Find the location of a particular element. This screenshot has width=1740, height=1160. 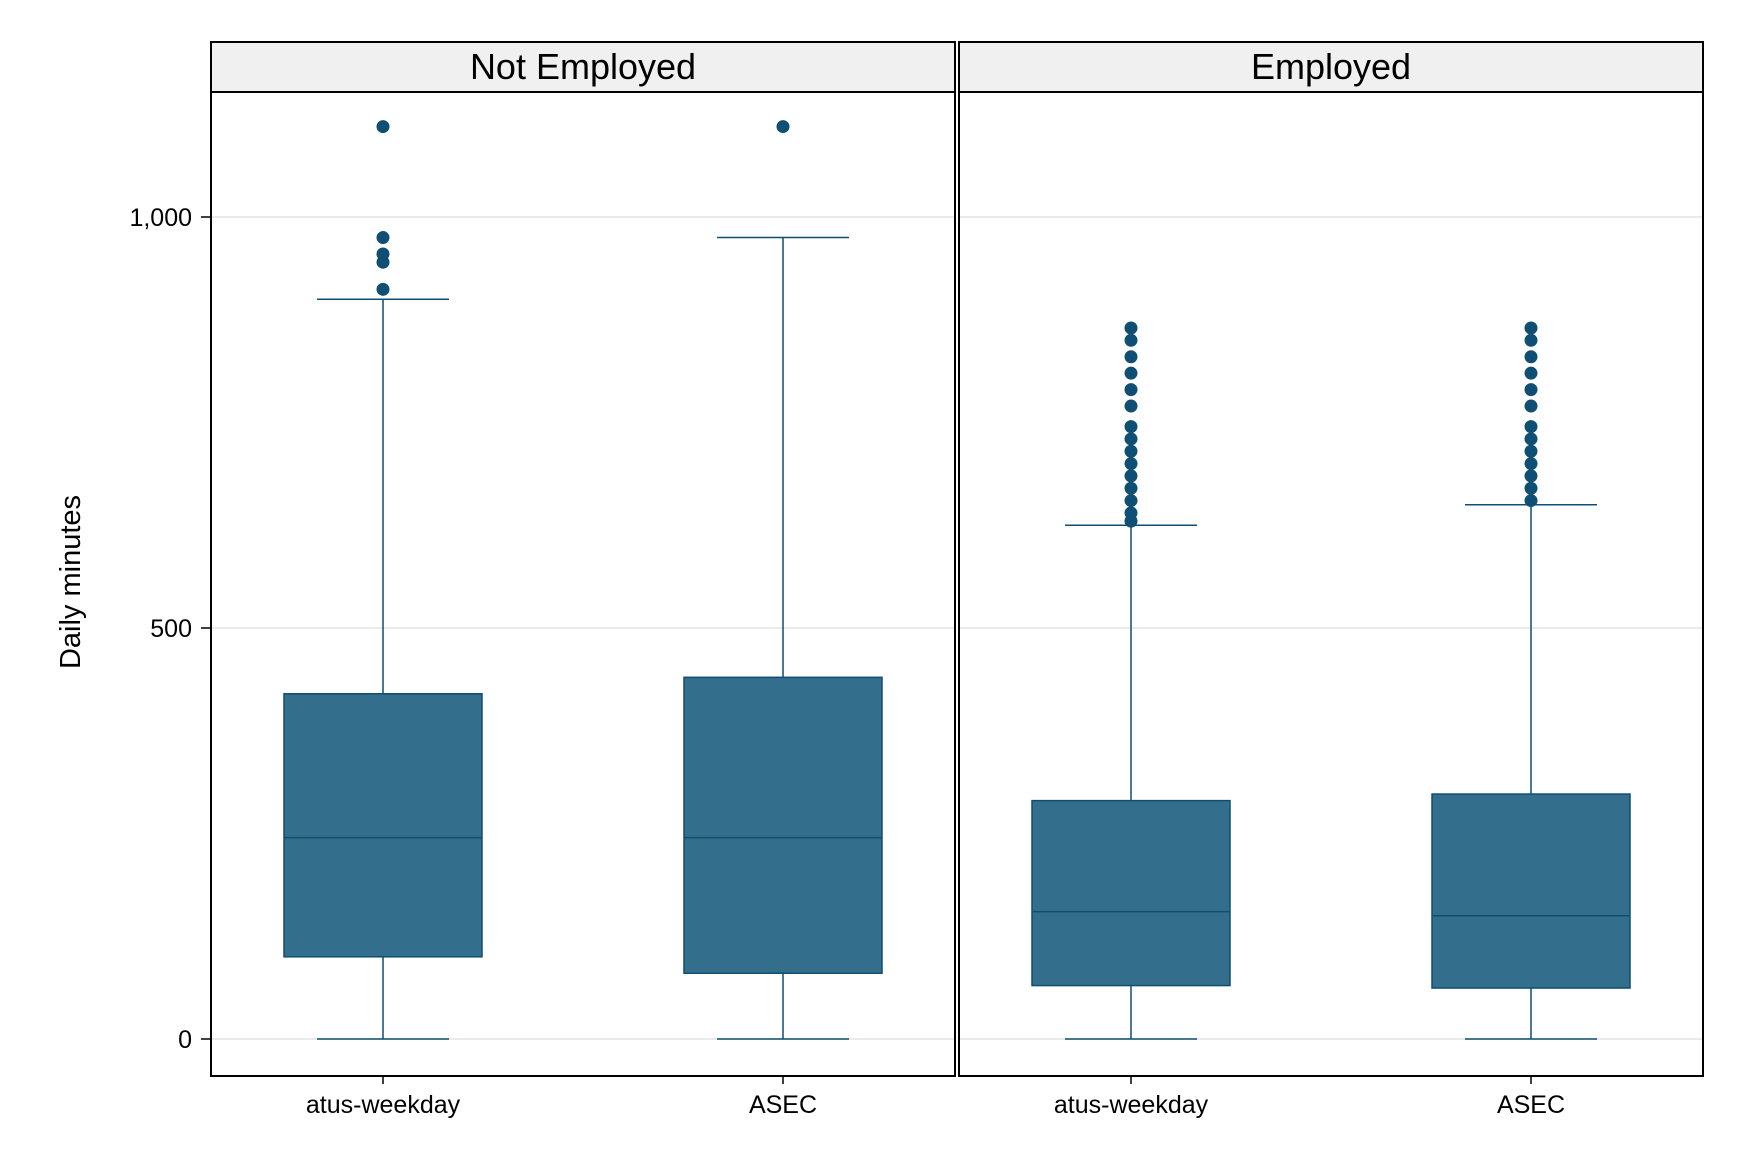

y-tick-label: 0 is located at coordinates (185, 1040).